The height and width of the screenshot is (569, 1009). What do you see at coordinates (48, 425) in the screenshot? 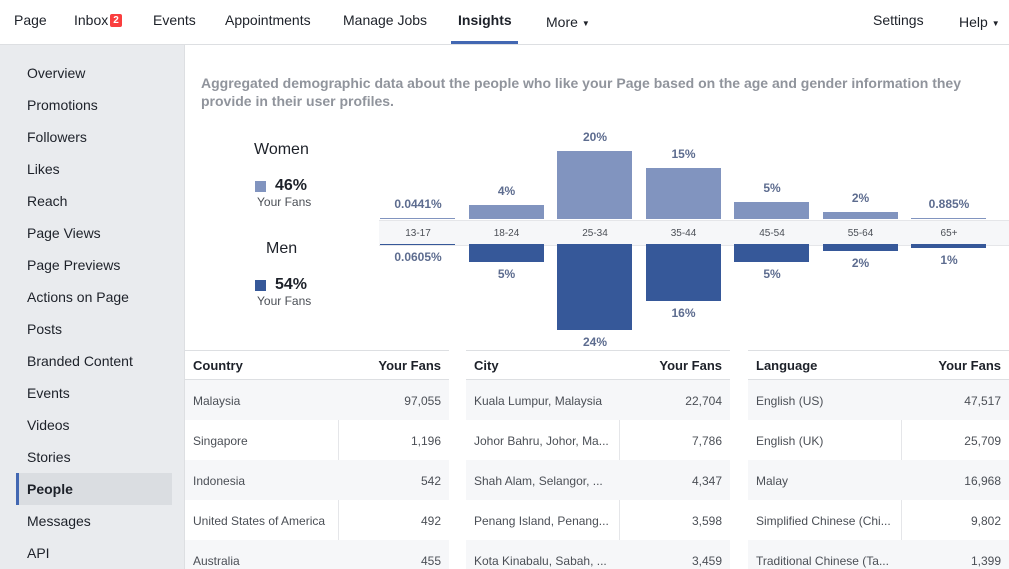
I see `sidebar-item-videos: Videos` at bounding box center [48, 425].